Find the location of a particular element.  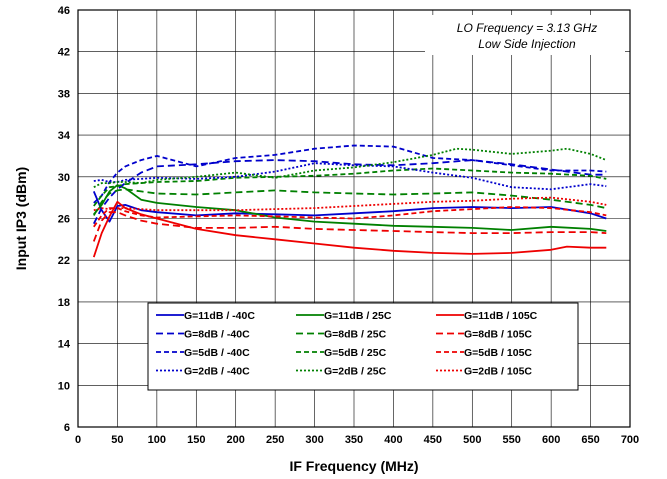

annotation-line-2: Low Side Injection is located at coordinates (527, 44).